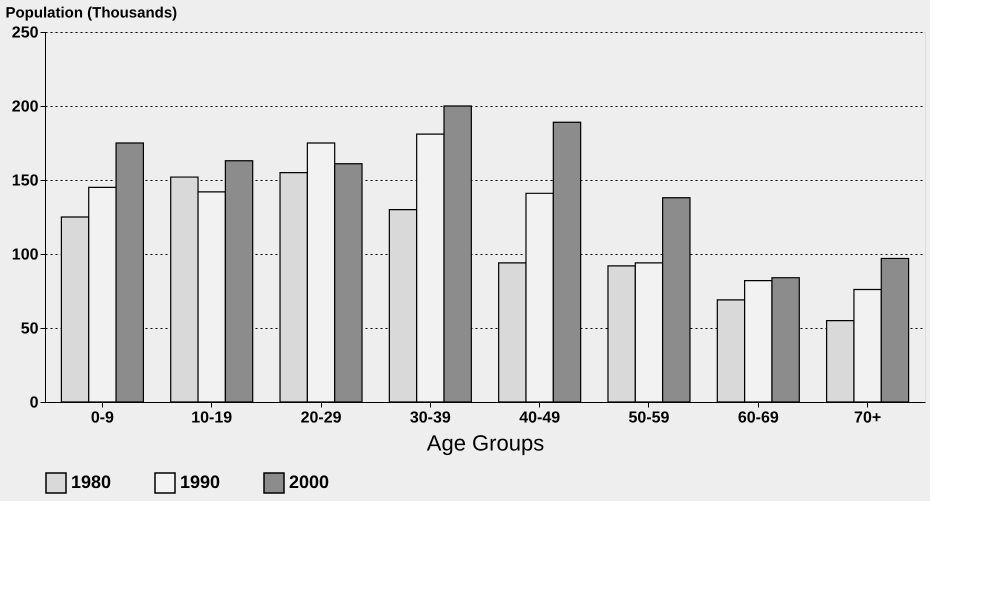 This screenshot has height=607, width=983. What do you see at coordinates (102, 418) in the screenshot?
I see `x-tick-label: 0-9` at bounding box center [102, 418].